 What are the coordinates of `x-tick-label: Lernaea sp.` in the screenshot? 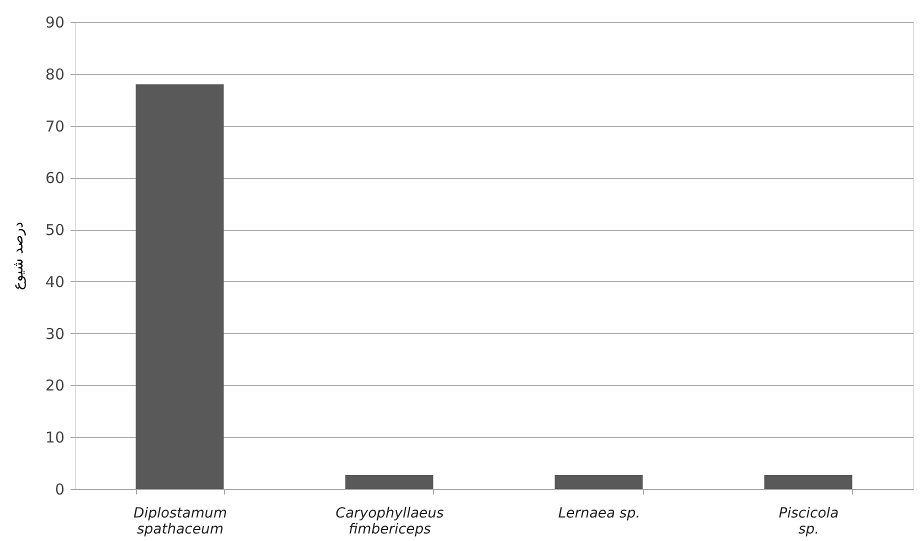 It's located at (599, 514).